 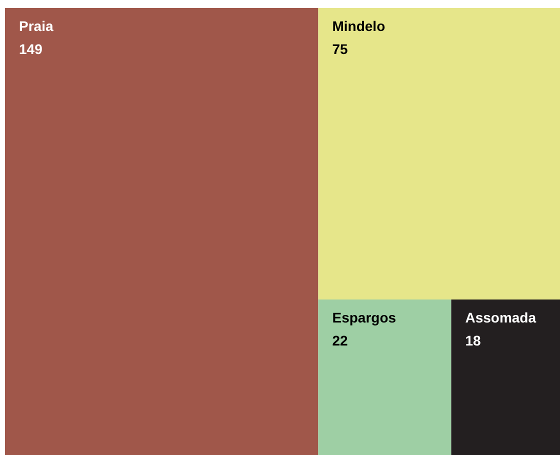 What do you see at coordinates (340, 340) in the screenshot?
I see `data-label: 22` at bounding box center [340, 340].